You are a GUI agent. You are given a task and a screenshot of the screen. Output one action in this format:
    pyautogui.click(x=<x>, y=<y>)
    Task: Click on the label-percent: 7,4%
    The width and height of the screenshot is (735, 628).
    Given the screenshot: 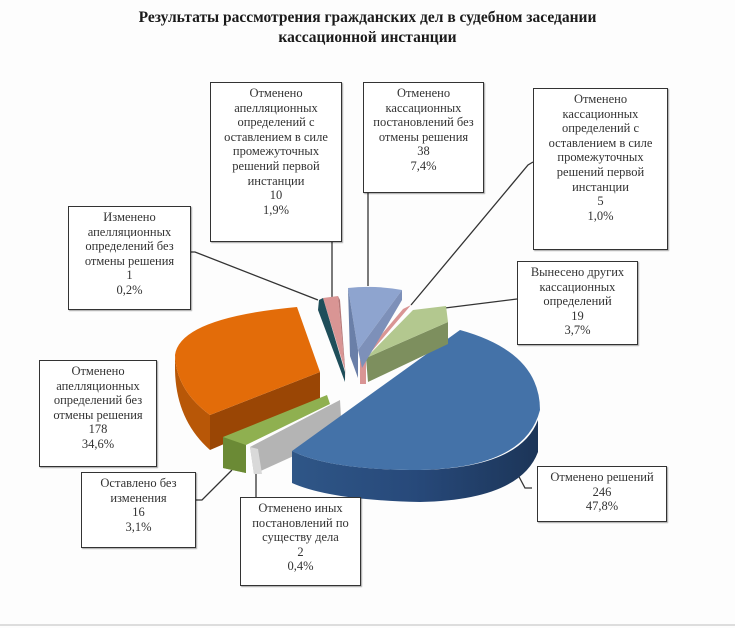 What is the action you would take?
    pyautogui.click(x=423, y=165)
    